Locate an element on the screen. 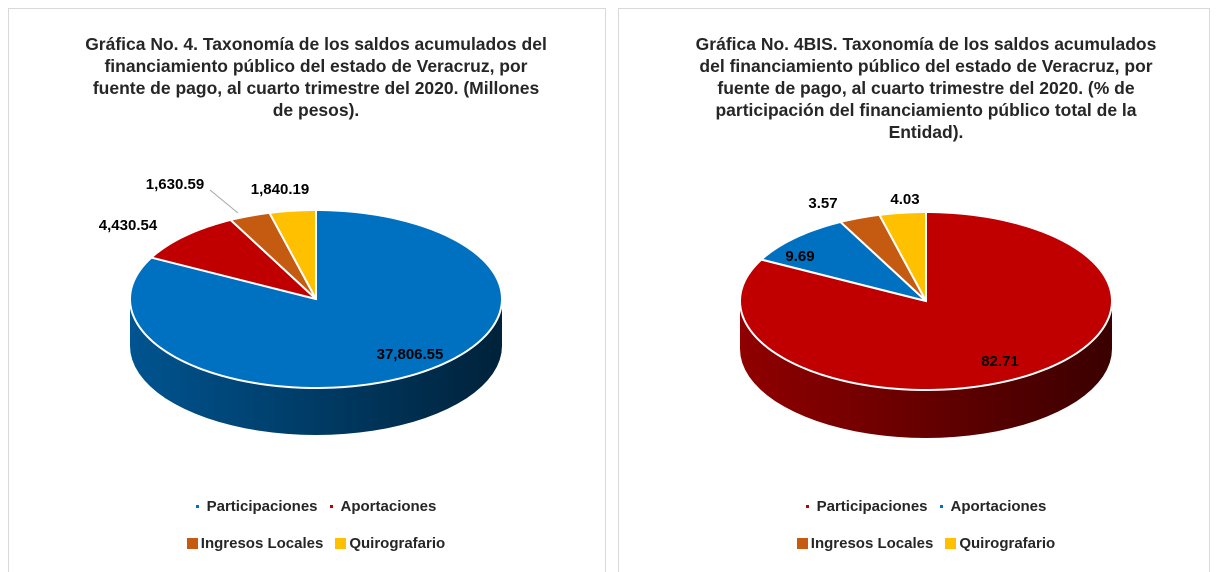 The height and width of the screenshot is (572, 1216). data-label: 9.69 is located at coordinates (799, 256).